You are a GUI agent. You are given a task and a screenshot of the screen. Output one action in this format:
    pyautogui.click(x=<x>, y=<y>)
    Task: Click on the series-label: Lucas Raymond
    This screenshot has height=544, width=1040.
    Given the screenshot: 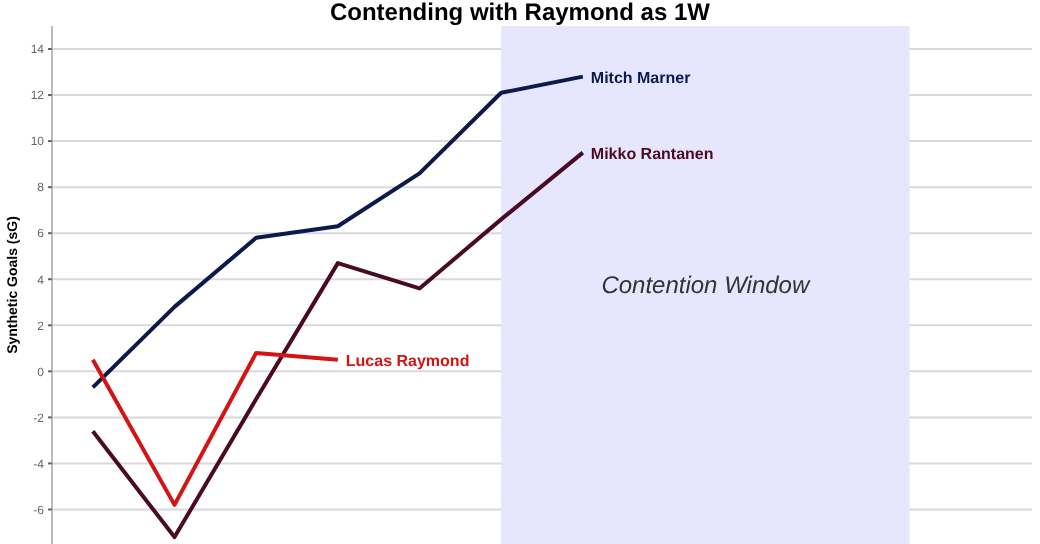 What is the action you would take?
    pyautogui.click(x=407, y=360)
    